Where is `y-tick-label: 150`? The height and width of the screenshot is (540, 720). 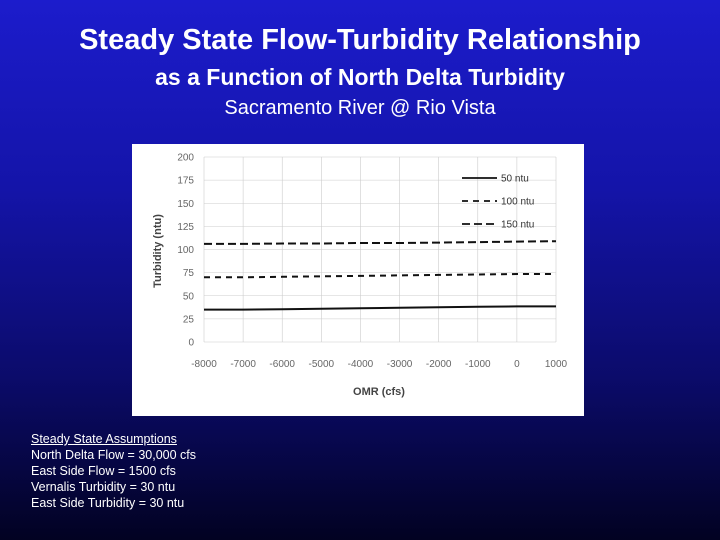
y-tick-label: 150 is located at coordinates (185, 204).